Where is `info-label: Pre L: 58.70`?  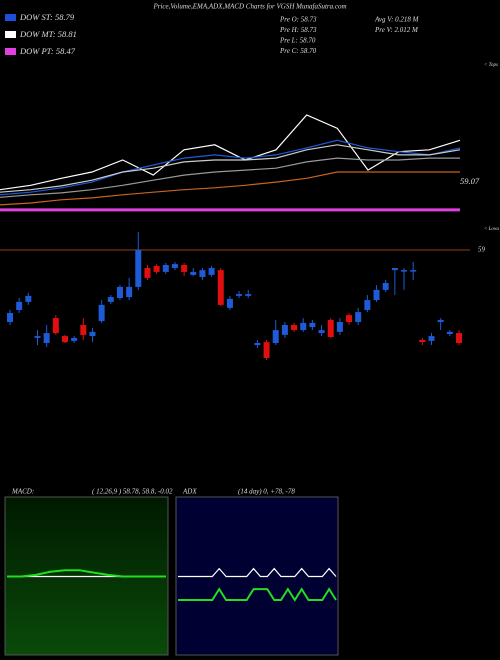
info-label: Pre L: 58.70 is located at coordinates (297, 41).